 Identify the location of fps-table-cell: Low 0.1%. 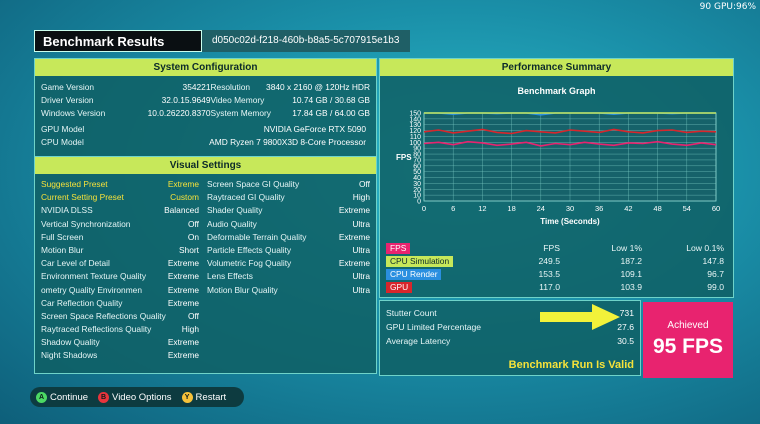
(705, 248).